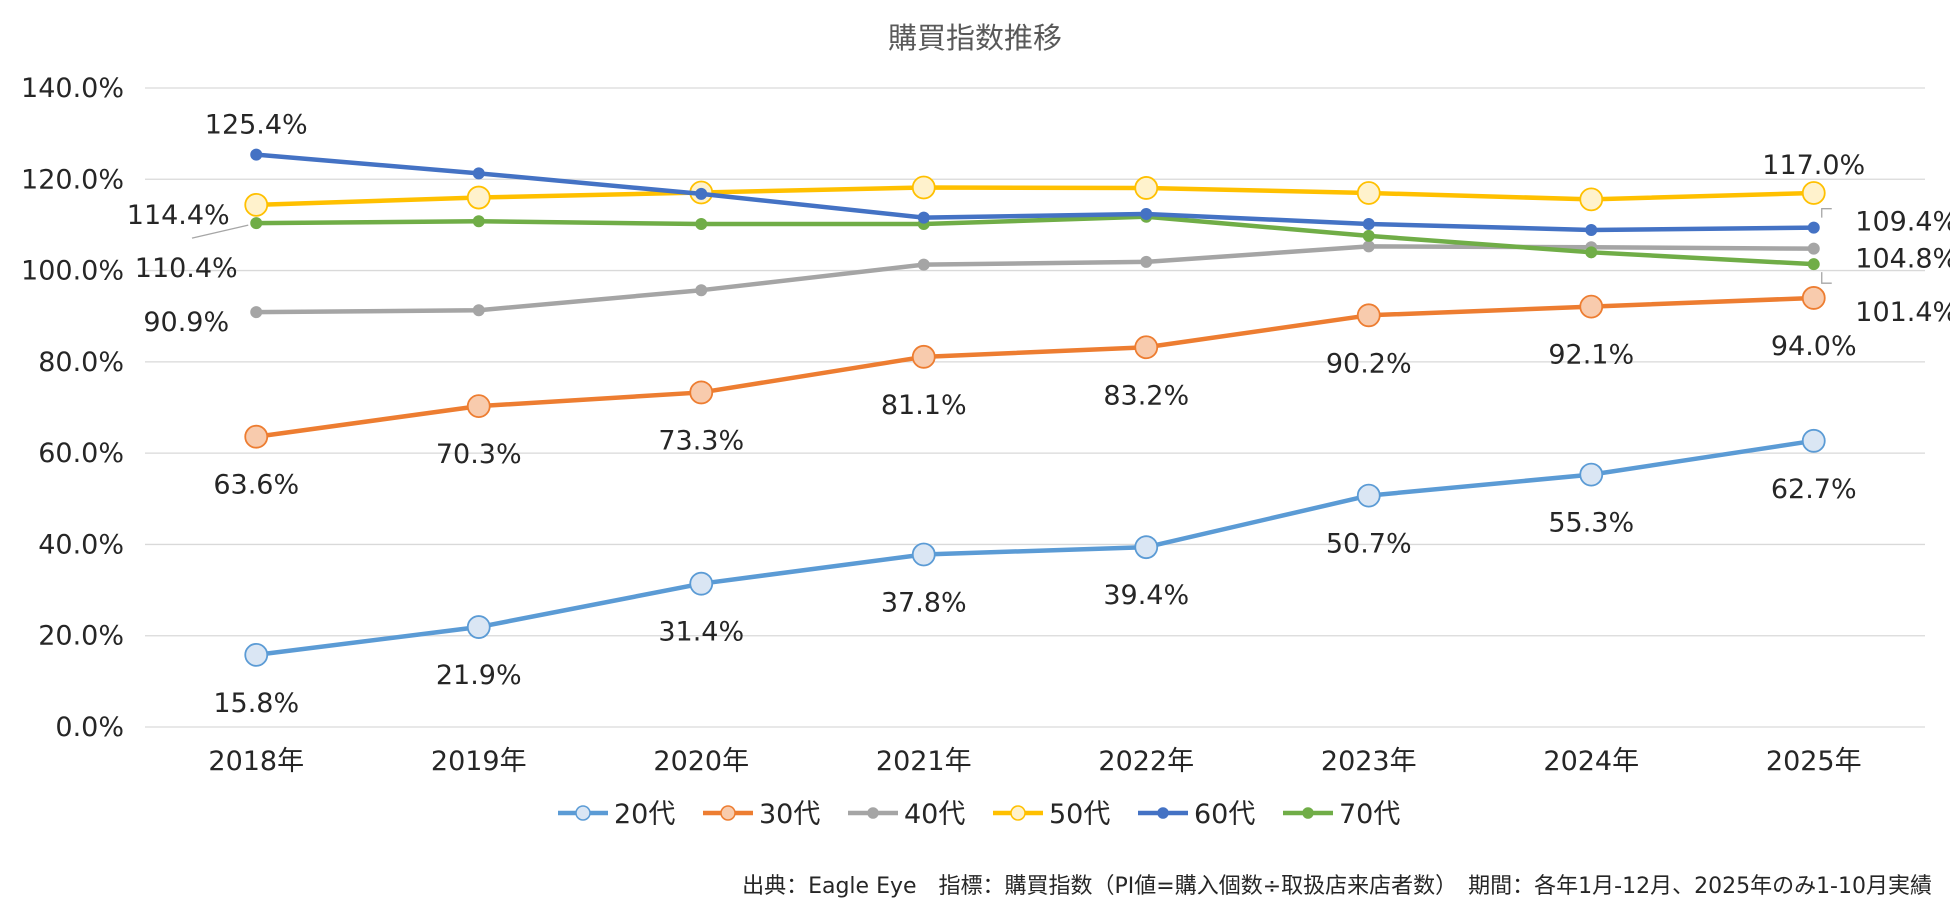 The height and width of the screenshot is (908, 1950). What do you see at coordinates (1814, 489) in the screenshot?
I see `data-label: 62.7%` at bounding box center [1814, 489].